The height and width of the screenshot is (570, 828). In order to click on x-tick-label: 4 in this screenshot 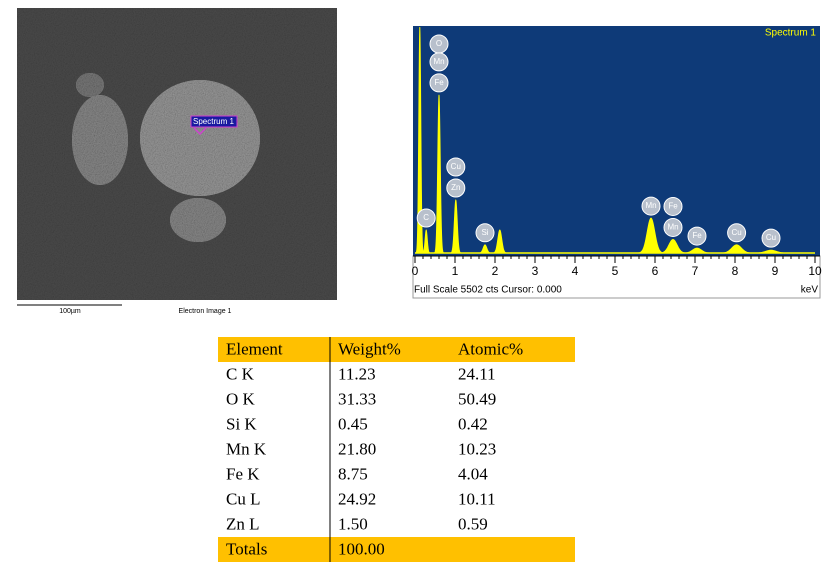, I will do `click(575, 271)`.